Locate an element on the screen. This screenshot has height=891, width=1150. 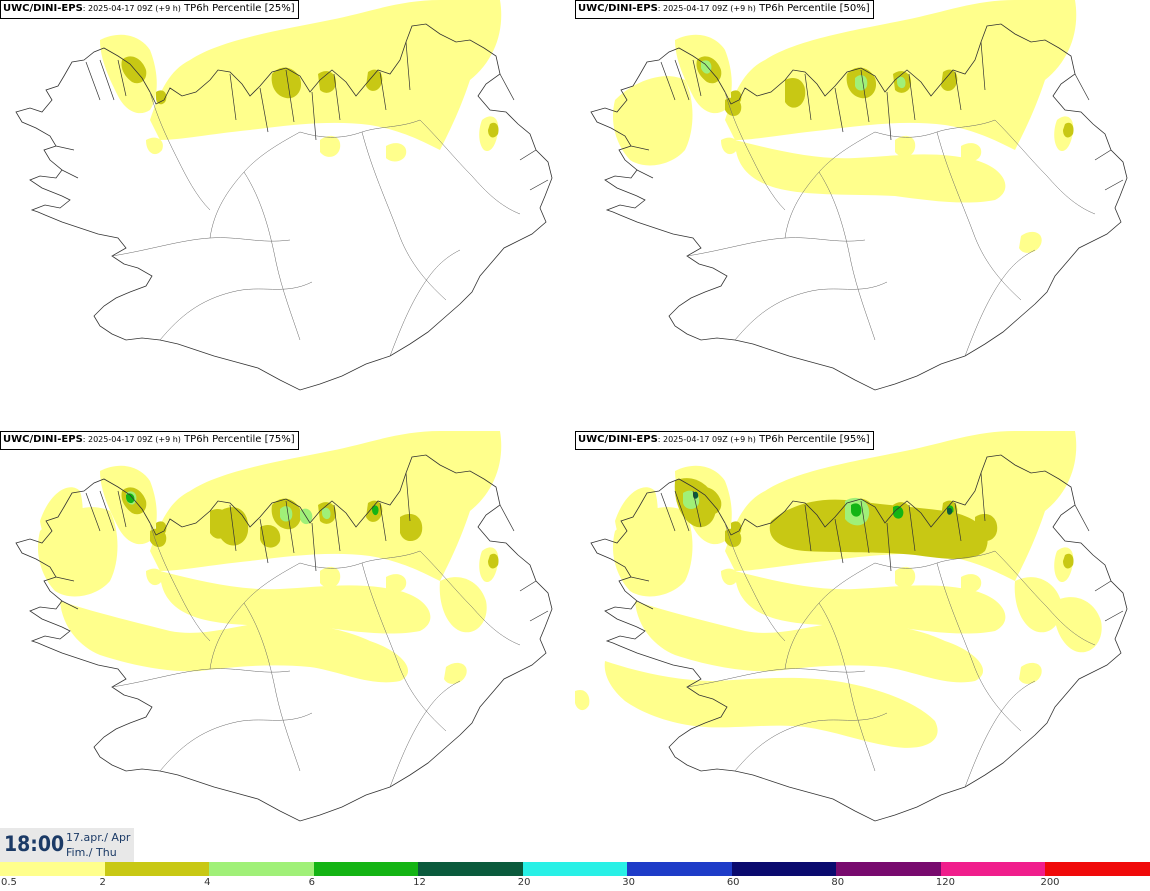
scale-label: 4 is located at coordinates (207, 882).